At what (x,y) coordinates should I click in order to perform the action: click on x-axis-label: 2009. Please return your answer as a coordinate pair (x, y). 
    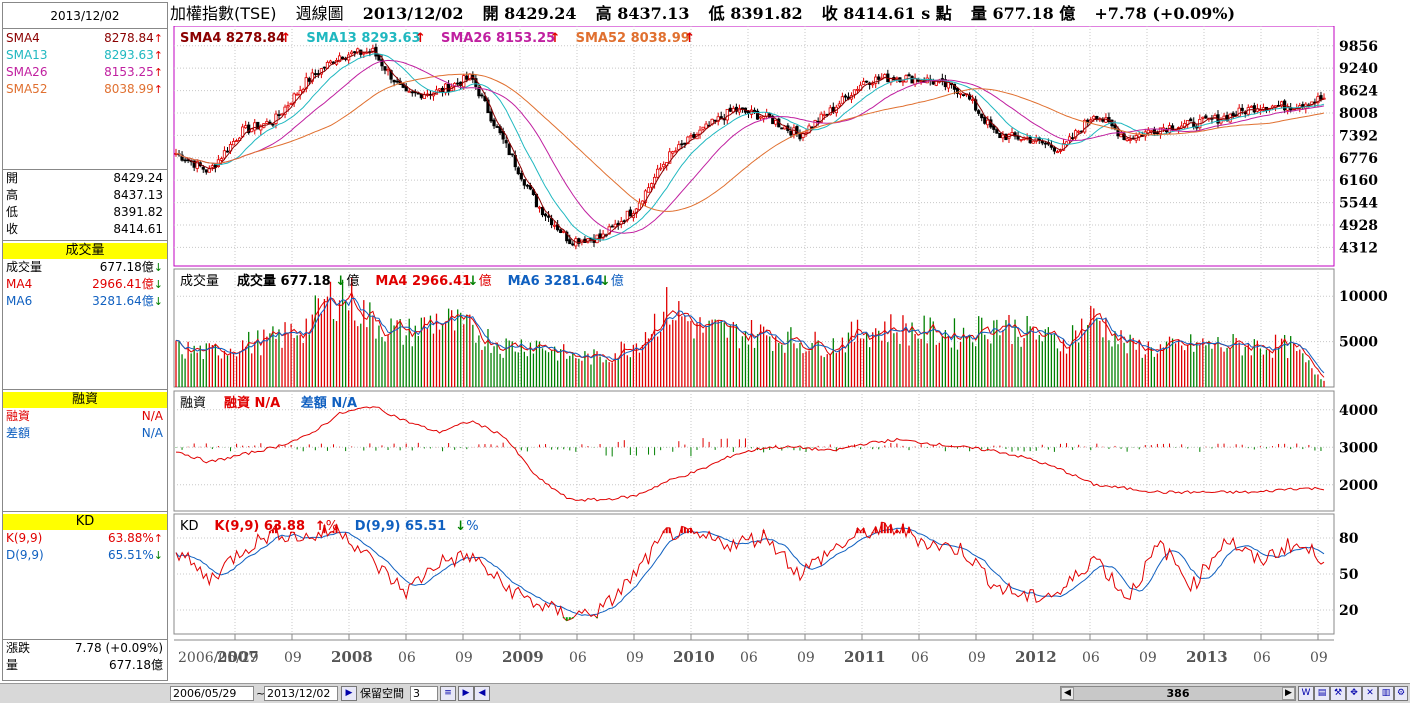
    Looking at the image, I should click on (523, 657).